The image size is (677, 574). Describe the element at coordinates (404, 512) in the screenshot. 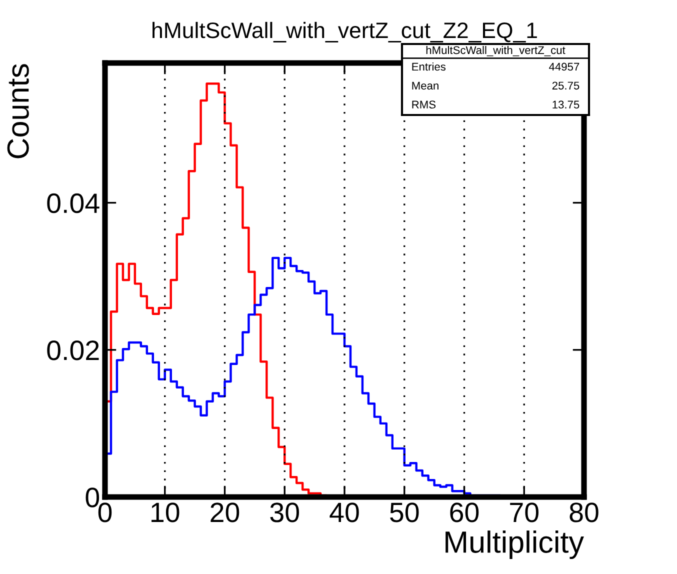

I see `x-tick-label: 50` at that location.